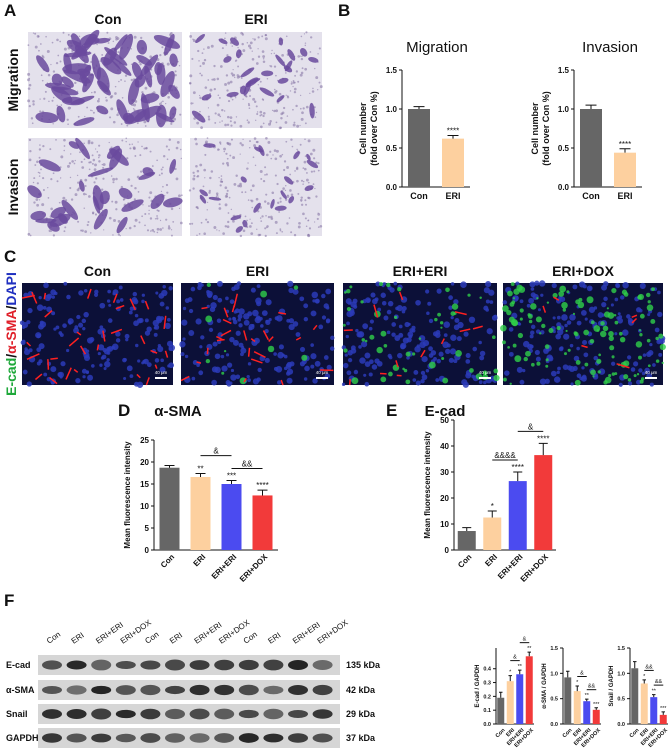 The height and width of the screenshot is (753, 669). What do you see at coordinates (178, 411) in the screenshot?
I see `chart-title: α-SMA` at bounding box center [178, 411].